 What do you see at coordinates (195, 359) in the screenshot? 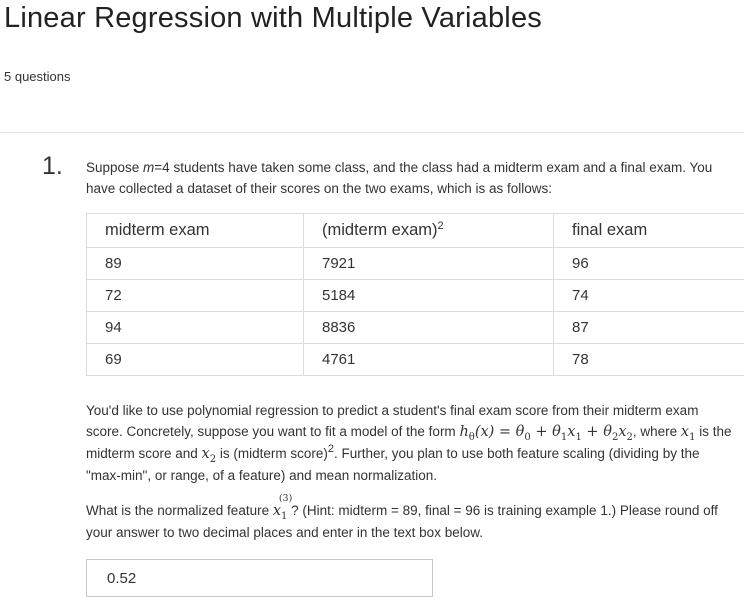
I see `table-cell: 69` at bounding box center [195, 359].